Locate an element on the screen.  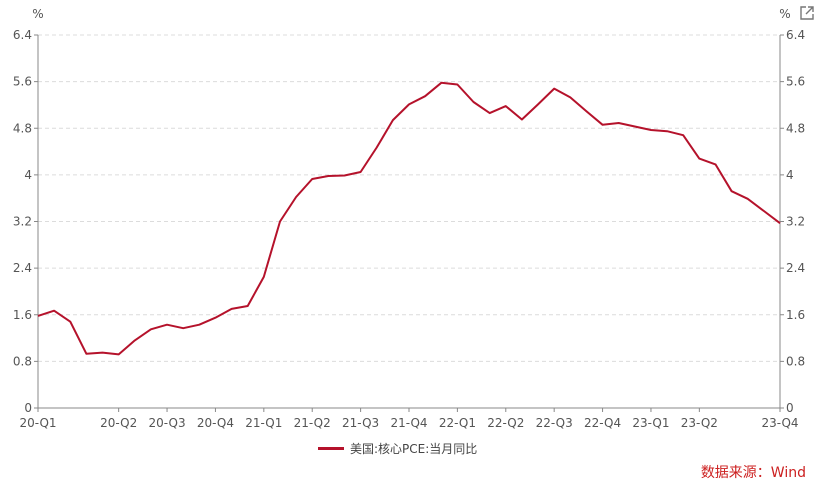
external-link-icon is located at coordinates (807, 13).